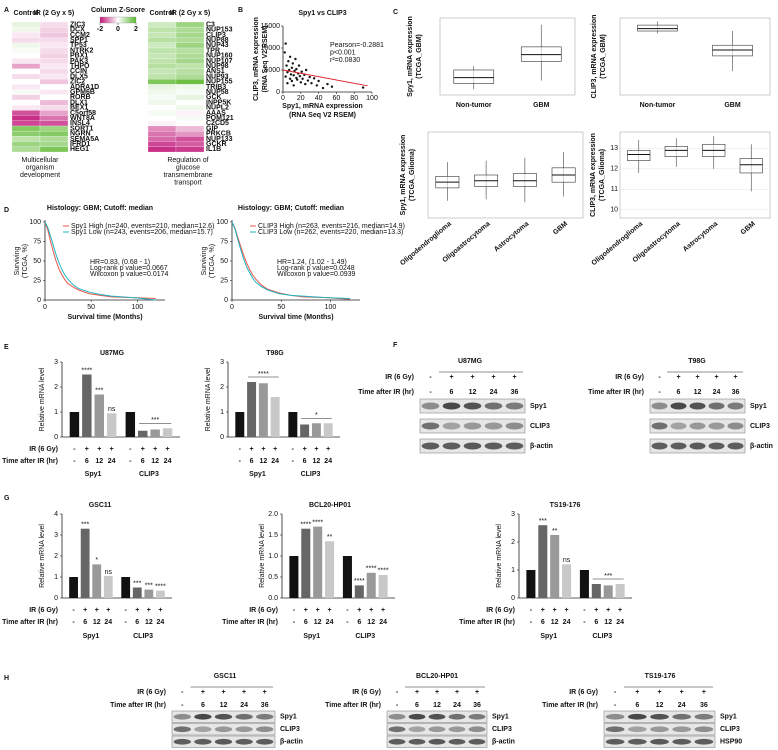 This screenshot has height=750, width=778. Describe the element at coordinates (593, 175) in the screenshot. I see `y-axis-label: CLIP3, mRNA expression` at that location.